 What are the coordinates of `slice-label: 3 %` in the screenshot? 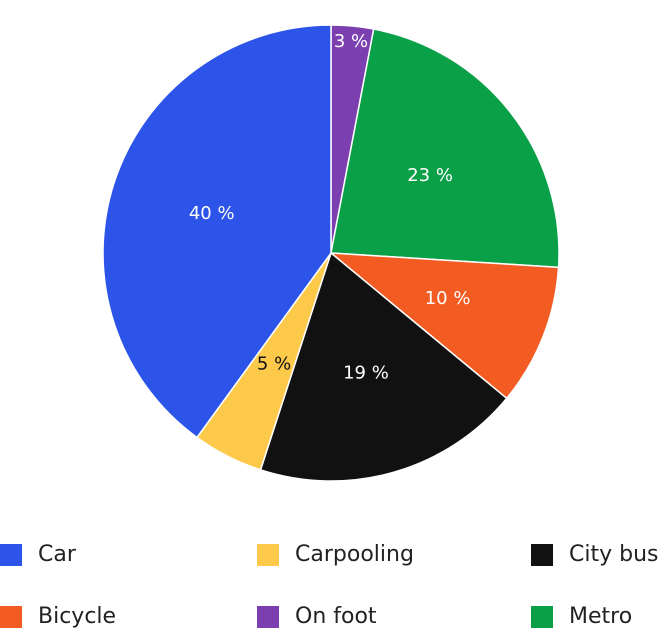 It's located at (351, 41).